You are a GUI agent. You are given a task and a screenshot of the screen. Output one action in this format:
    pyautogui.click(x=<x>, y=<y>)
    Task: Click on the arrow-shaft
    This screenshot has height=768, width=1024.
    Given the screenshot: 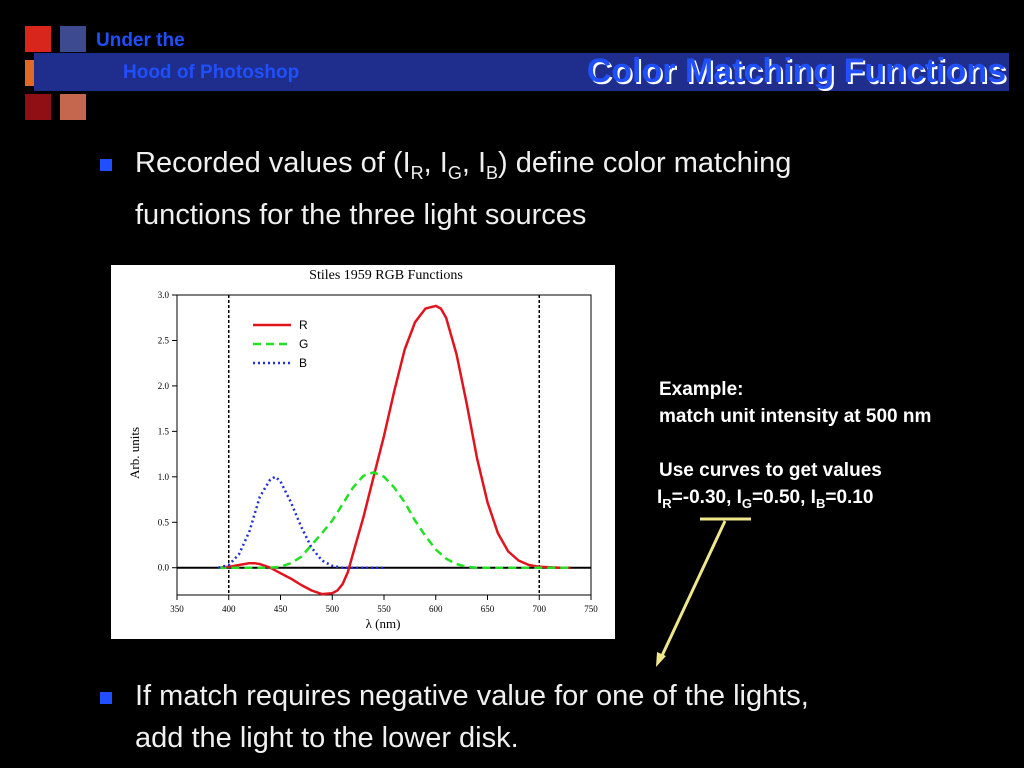 What is the action you would take?
    pyautogui.click(x=692, y=590)
    